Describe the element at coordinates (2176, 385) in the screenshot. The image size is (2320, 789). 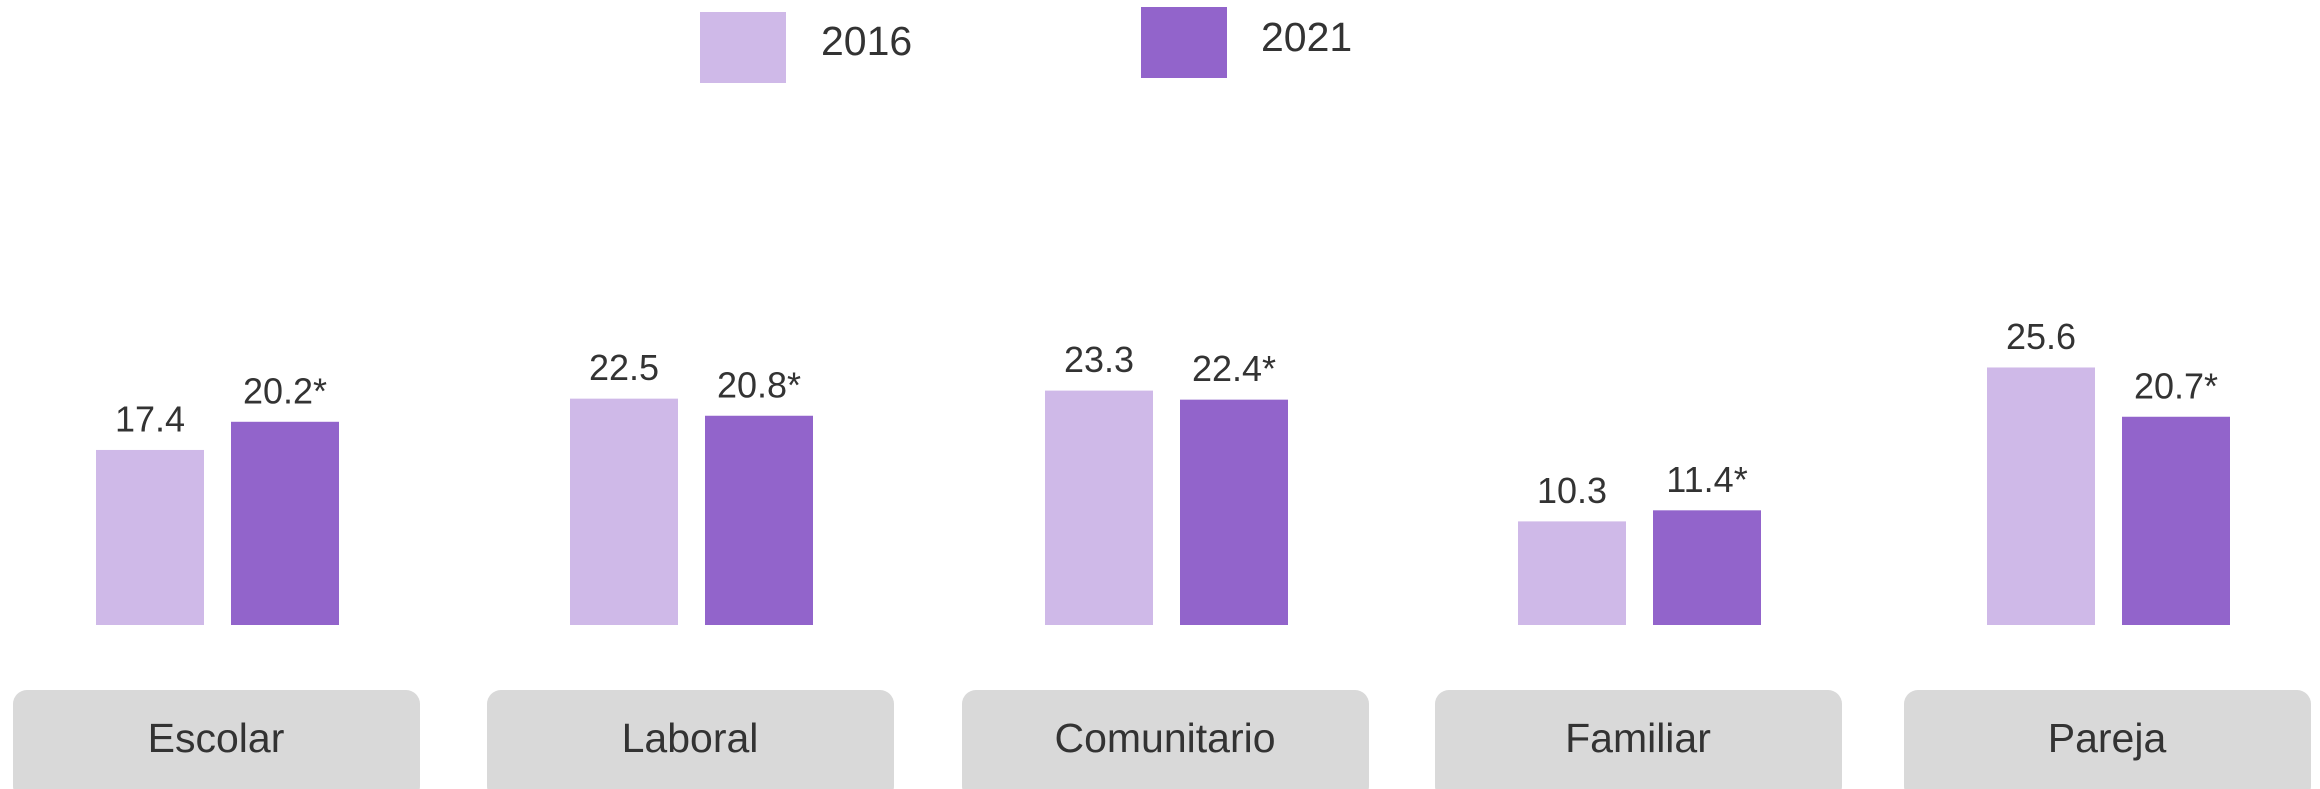
I see `value-label: 20.7*` at that location.